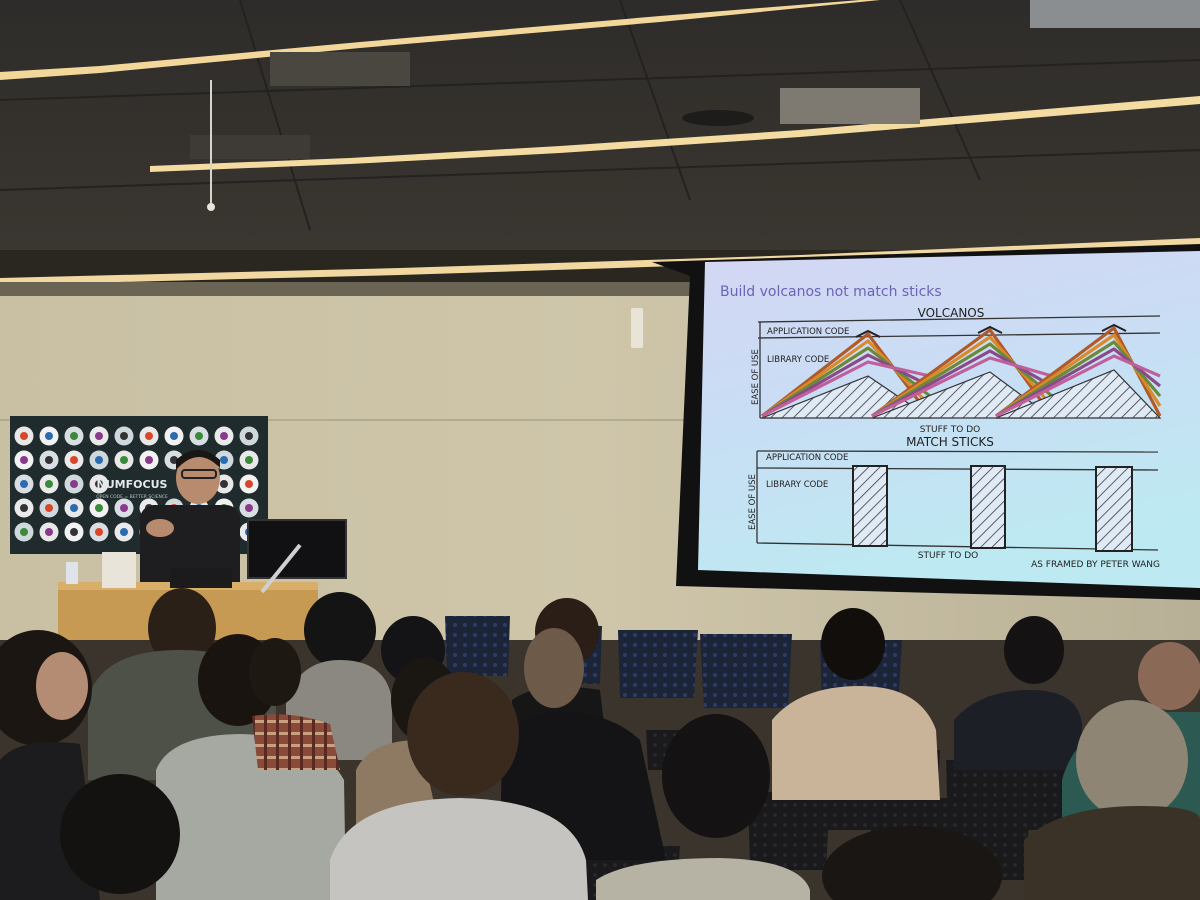  Describe the element at coordinates (72, 573) in the screenshot. I see `water-bottle` at that location.